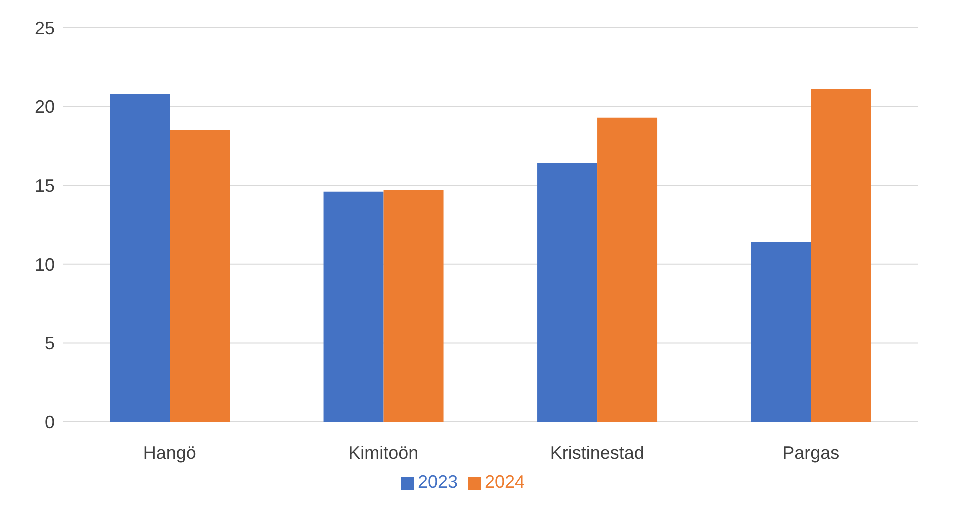  Describe the element at coordinates (44, 186) in the screenshot. I see `y-tick-label: 15` at that location.